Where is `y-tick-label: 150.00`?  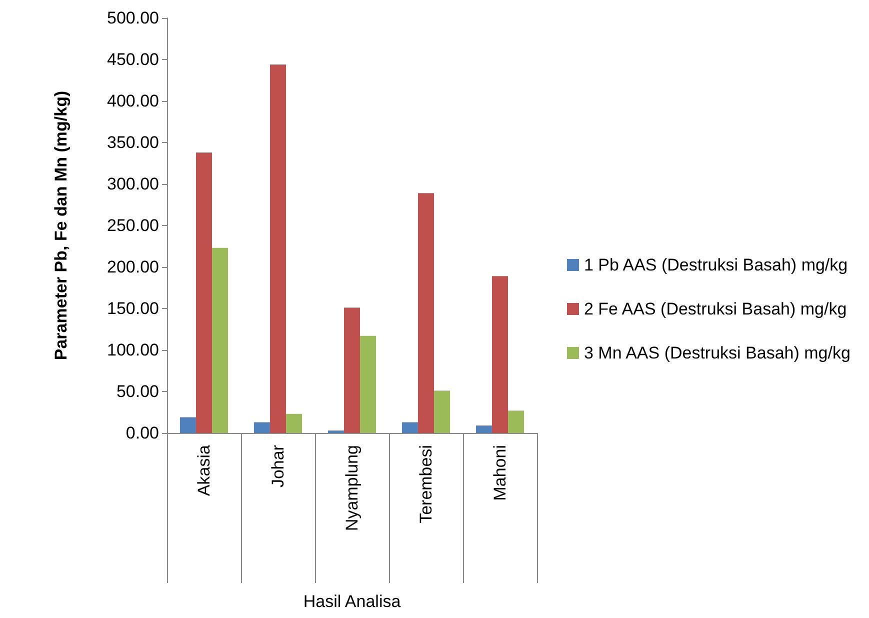
y-tick-label: 150.00 is located at coordinates (133, 308).